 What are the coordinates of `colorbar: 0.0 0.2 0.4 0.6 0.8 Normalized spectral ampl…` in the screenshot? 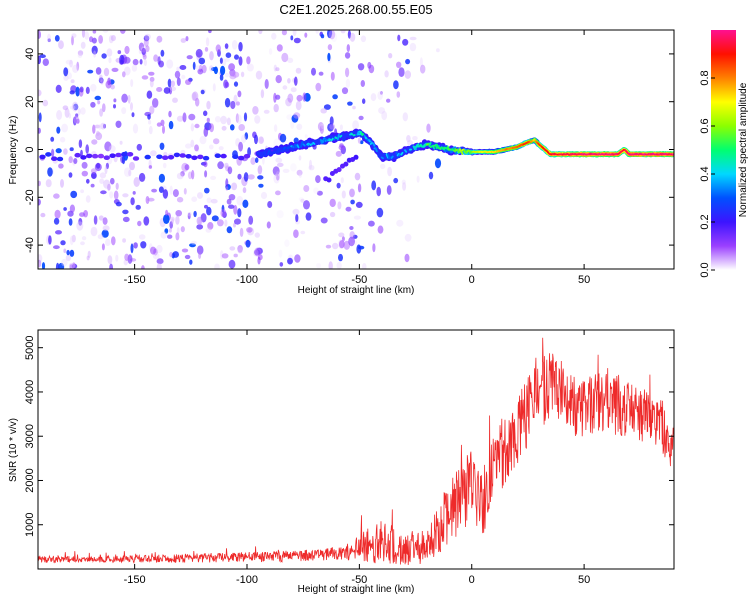 It's located at (724, 154).